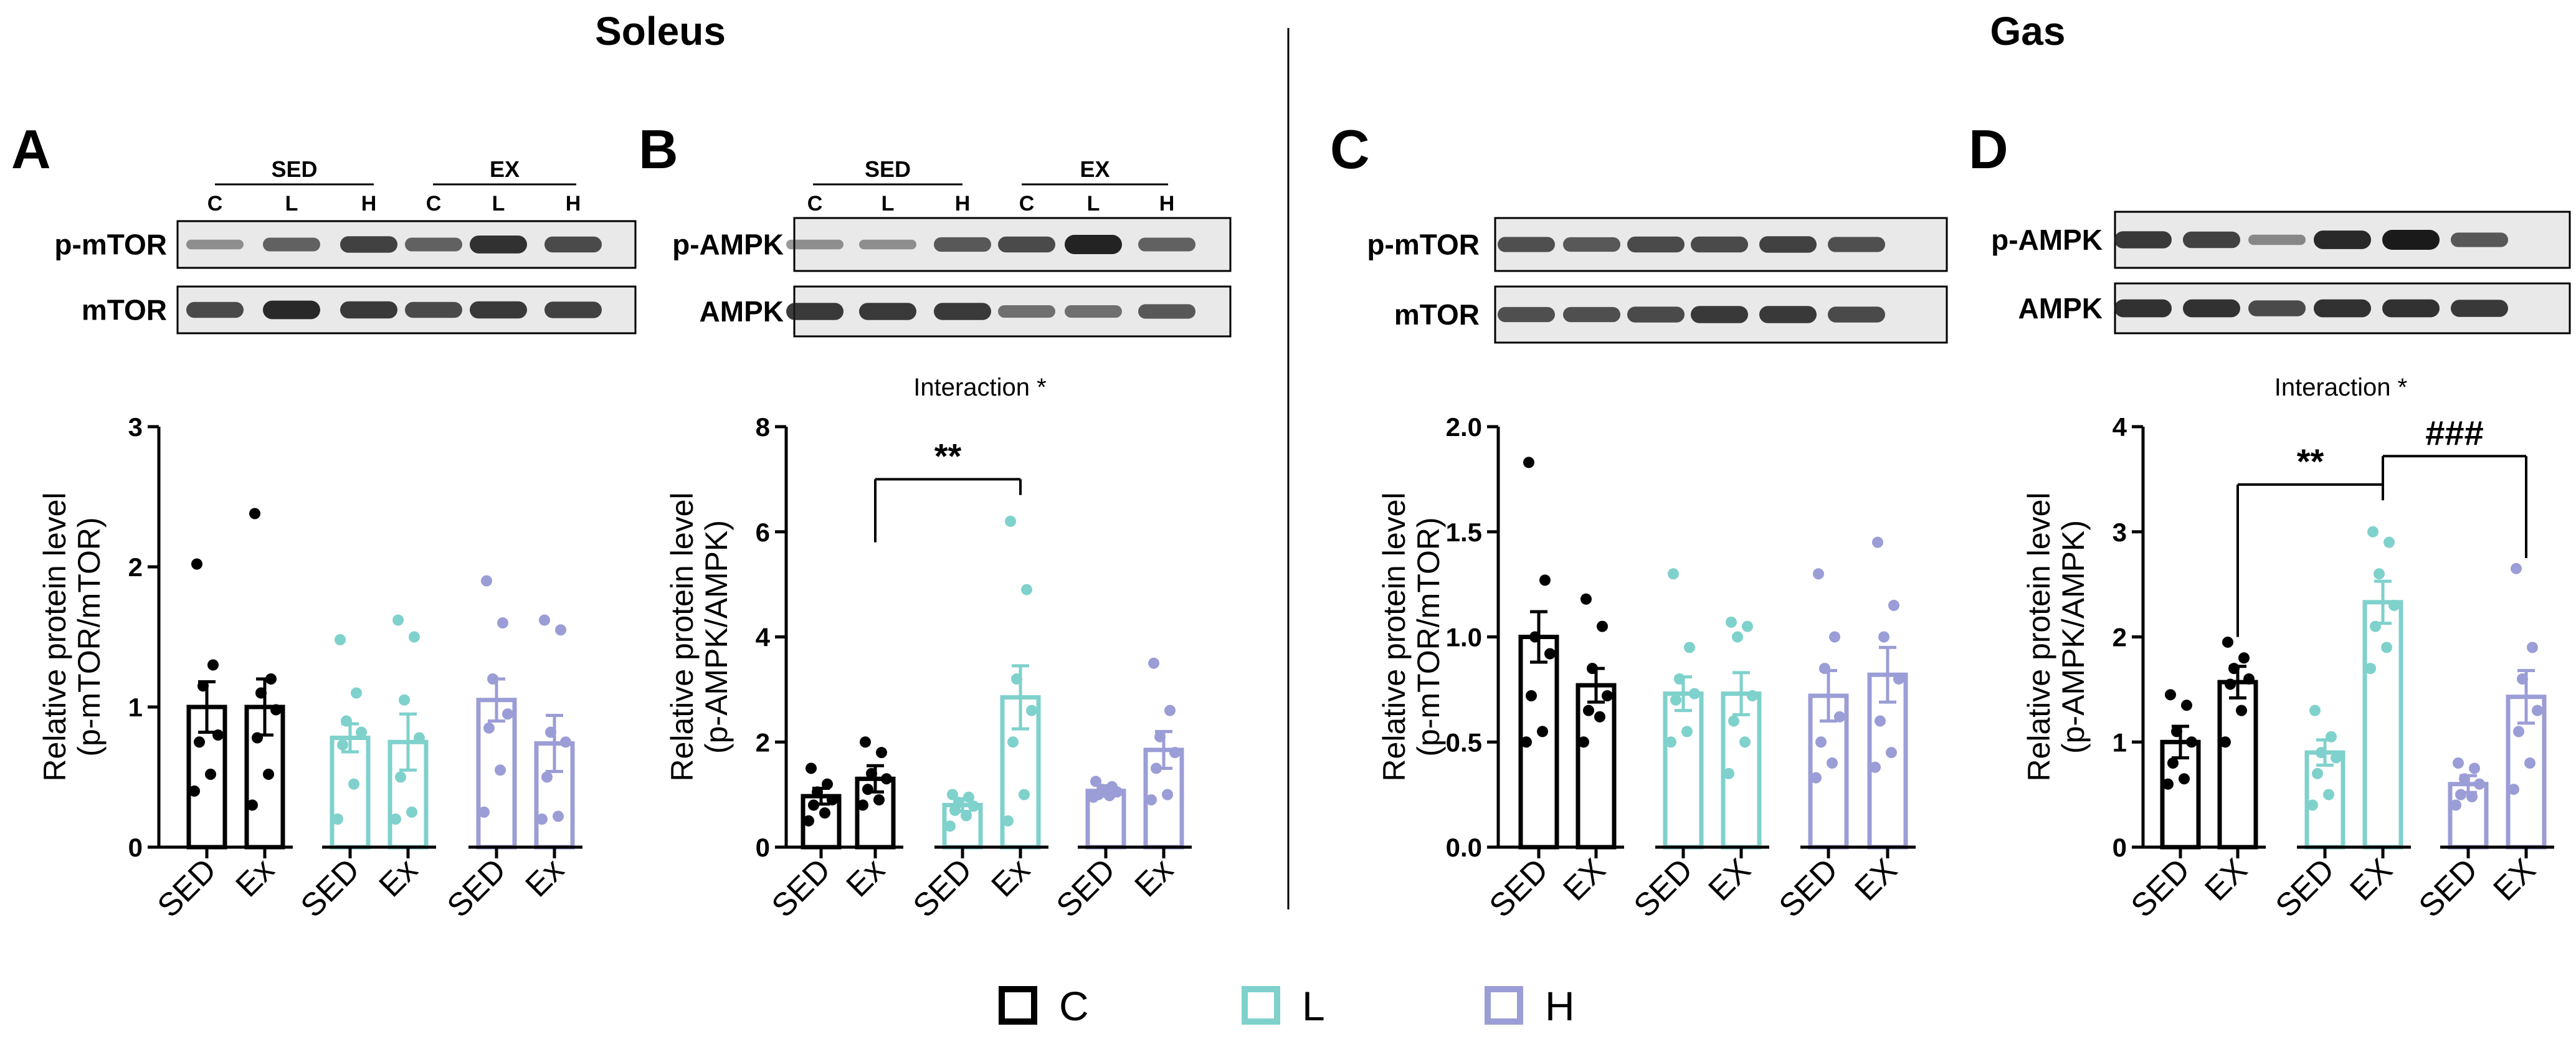 The height and width of the screenshot is (1039, 2576). I want to click on legend-item-L: L, so click(1283, 1006).